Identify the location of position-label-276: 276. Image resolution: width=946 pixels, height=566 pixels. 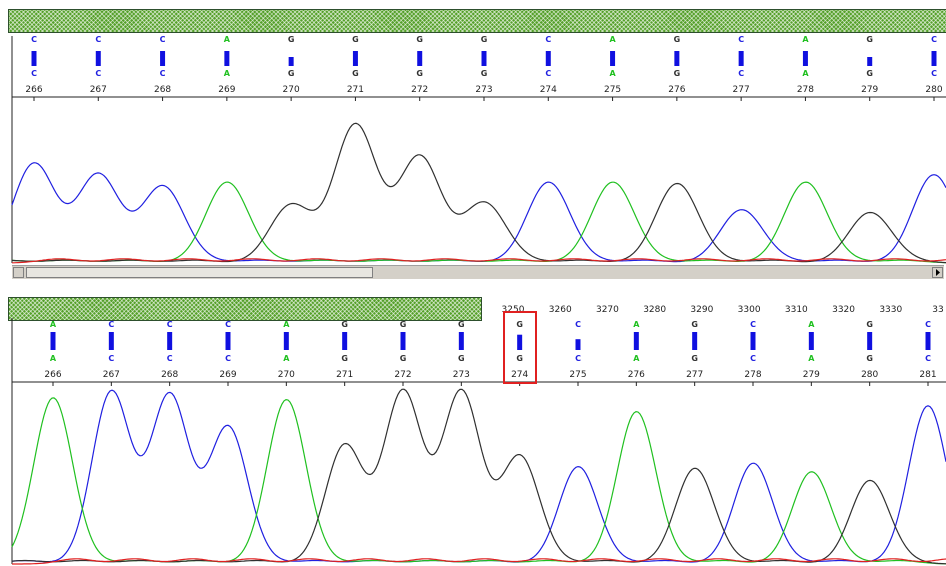
(676, 90).